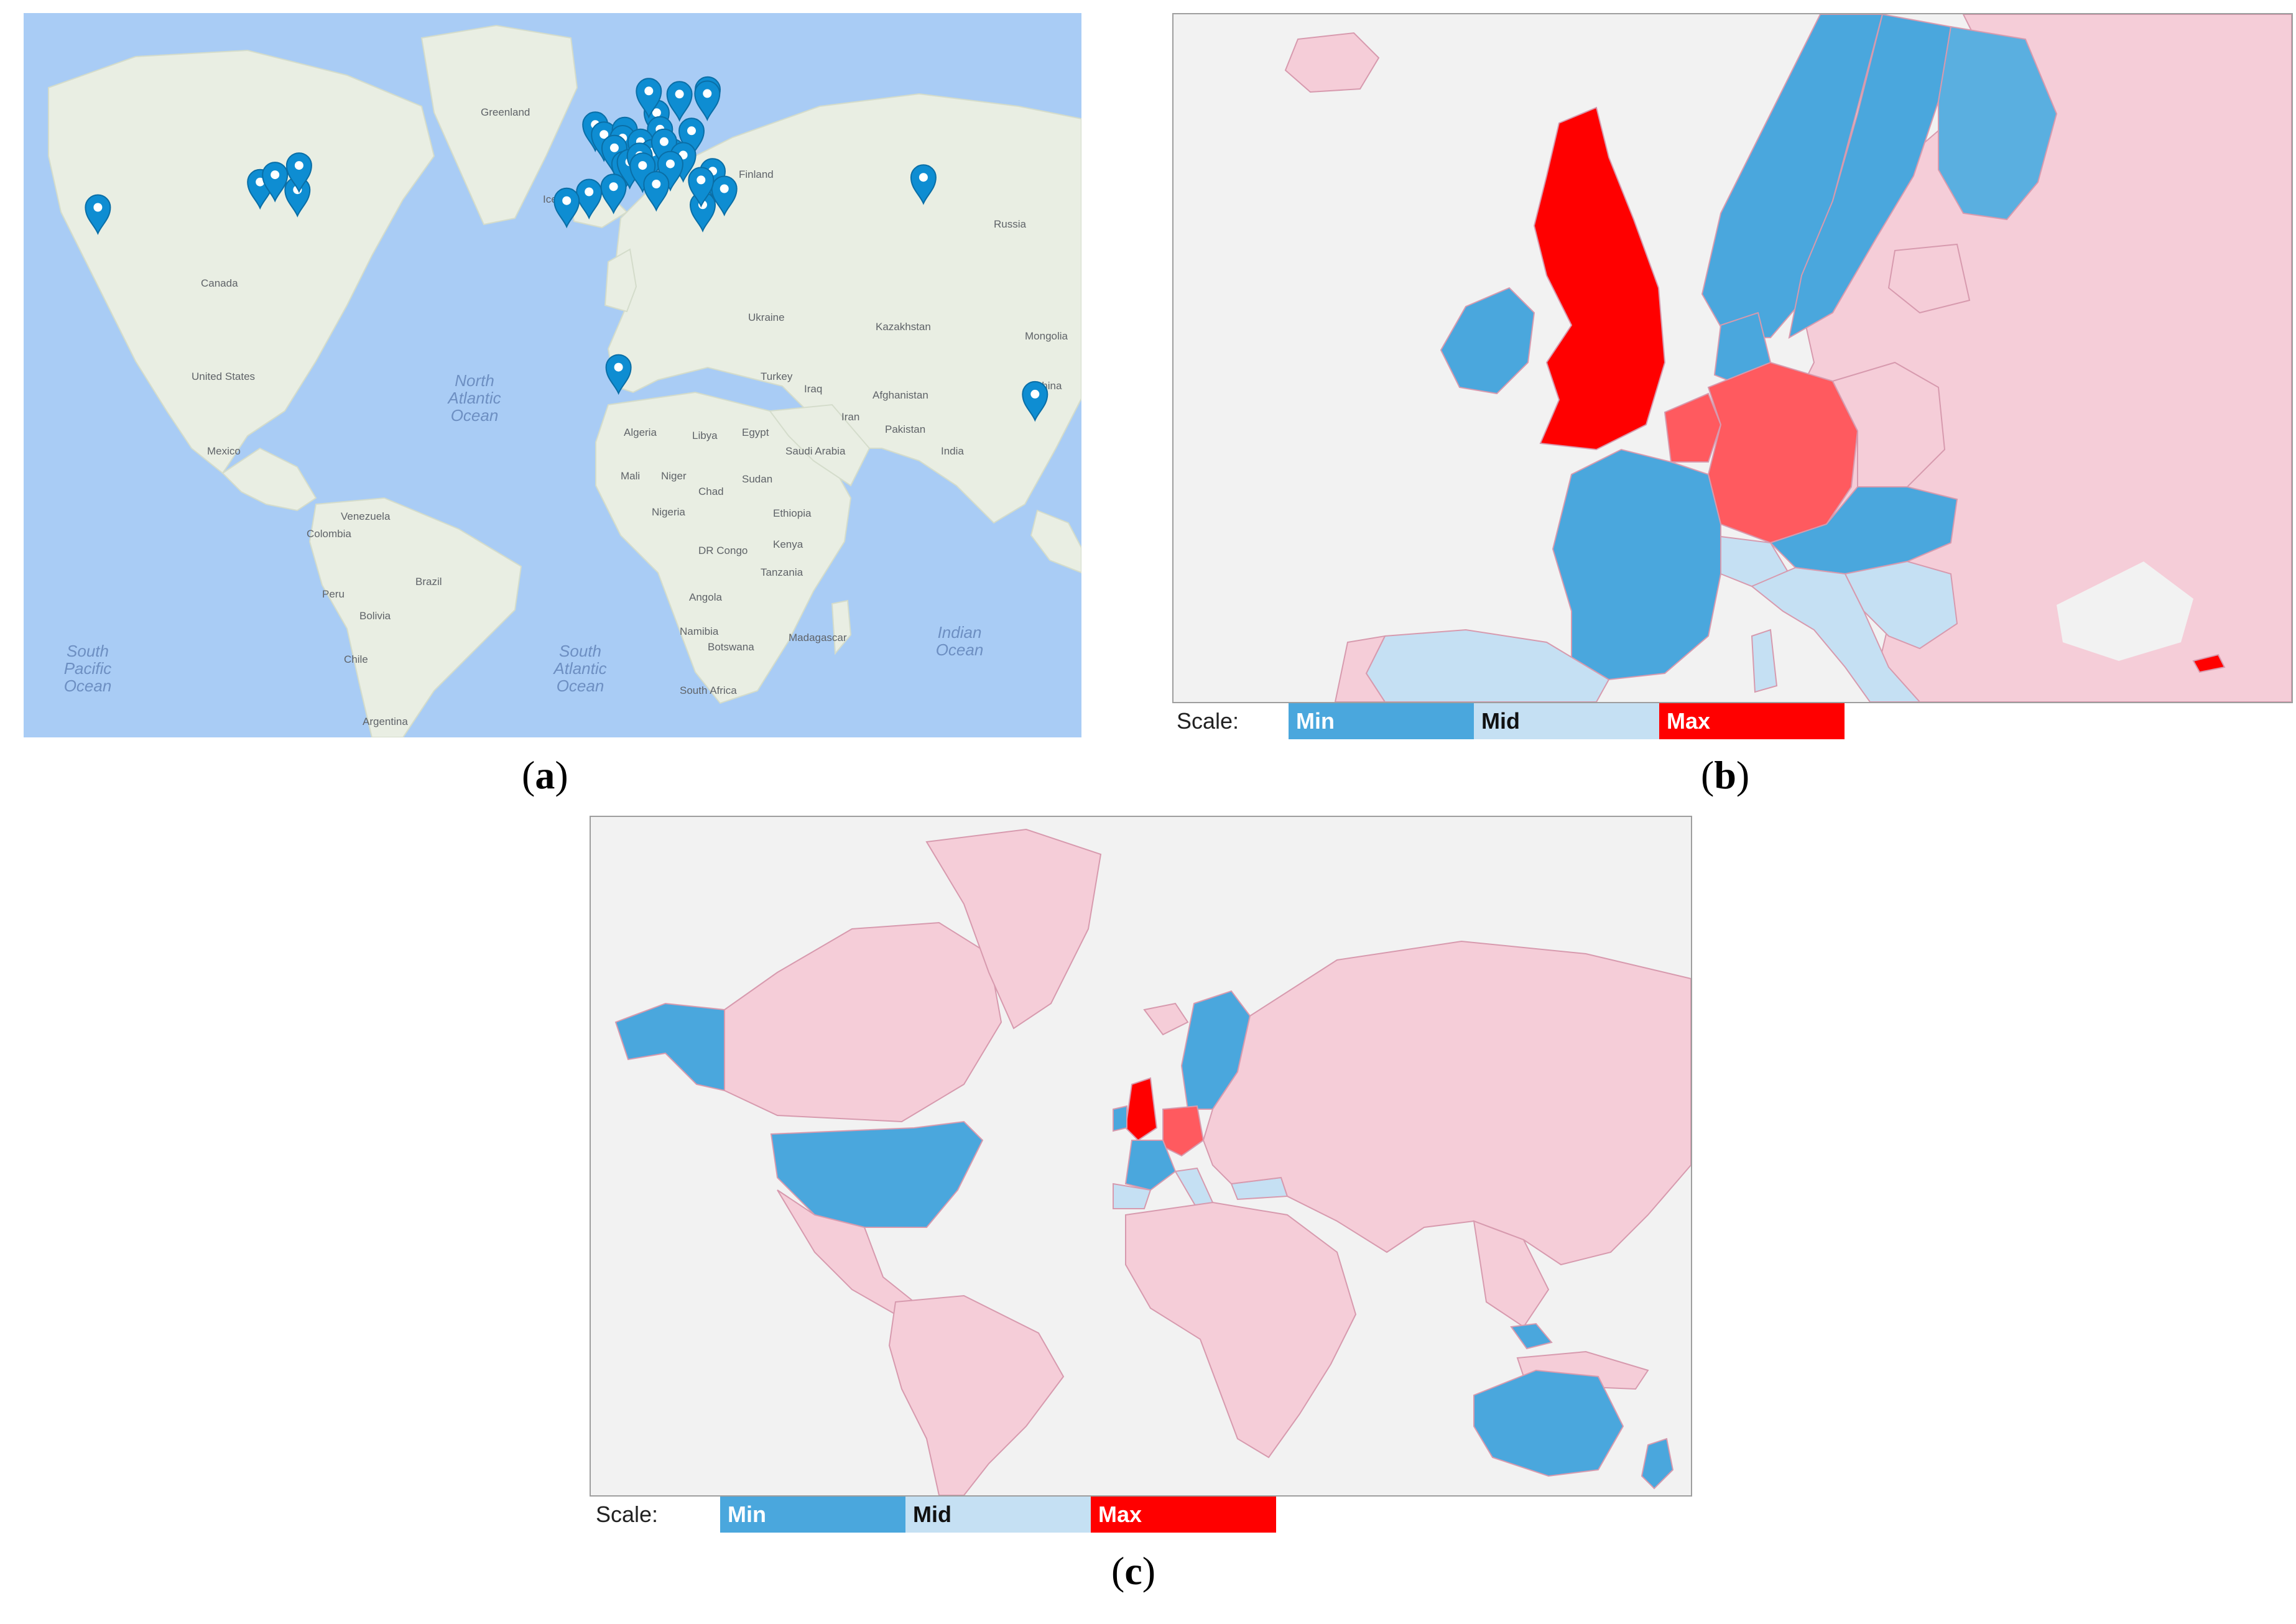  What do you see at coordinates (223, 377) in the screenshot?
I see `label-united-states: United States` at bounding box center [223, 377].